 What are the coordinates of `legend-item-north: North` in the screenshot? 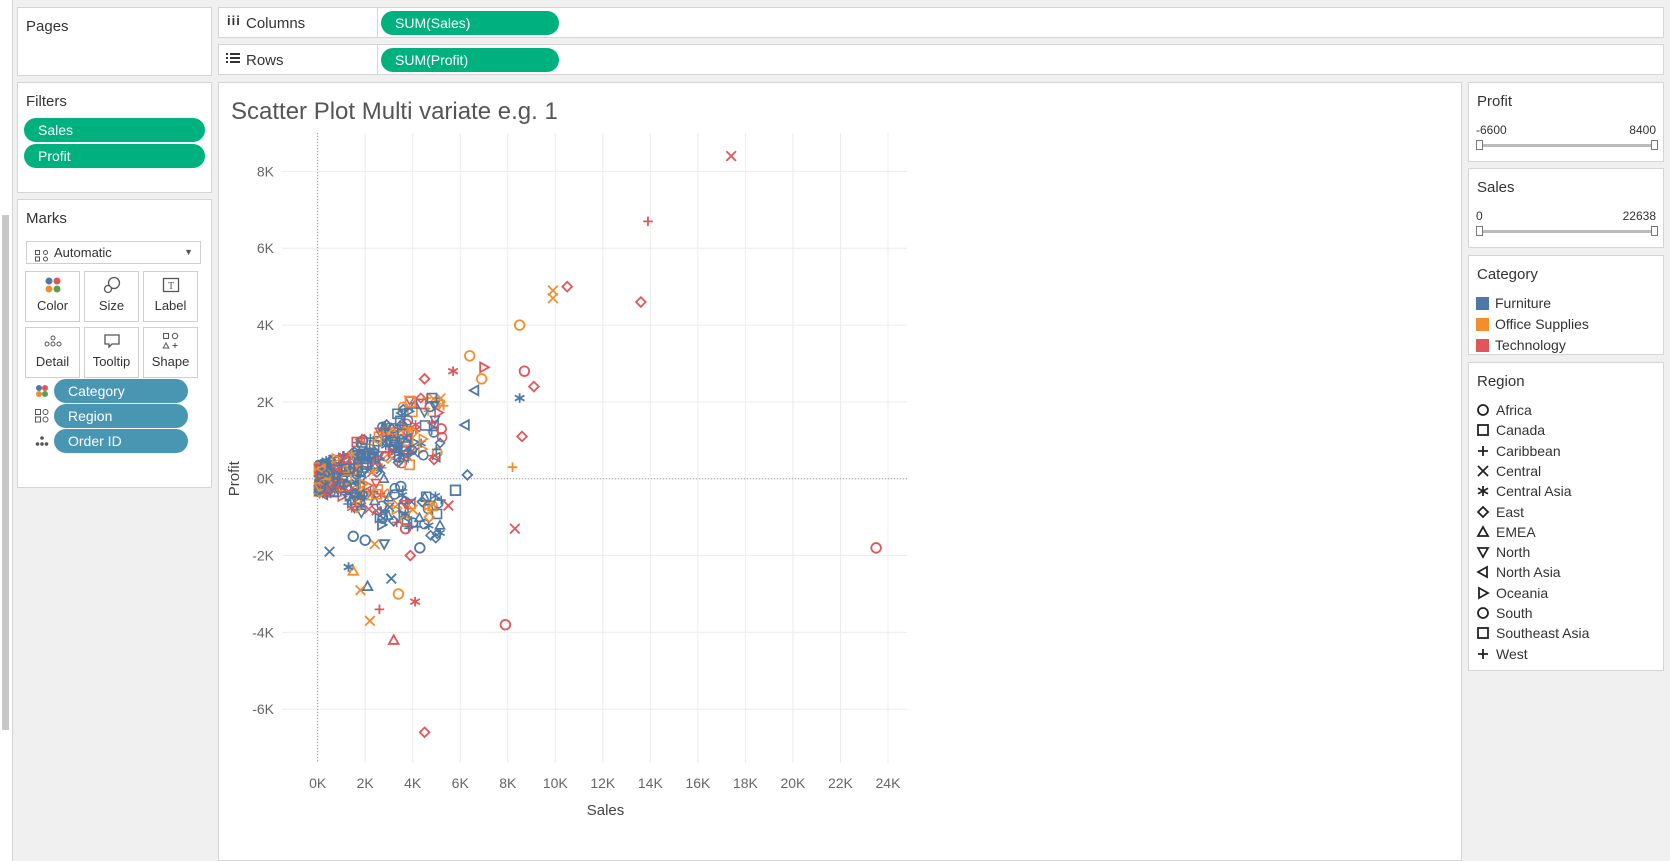 It's located at (1503, 552).